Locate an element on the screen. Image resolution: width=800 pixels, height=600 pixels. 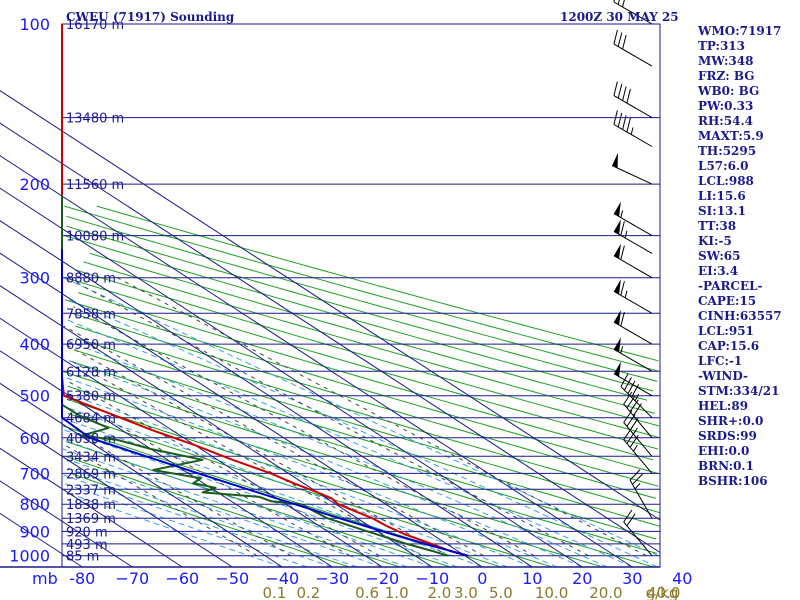
mixing-ratio-label: 3.0 is located at coordinates (466, 592).